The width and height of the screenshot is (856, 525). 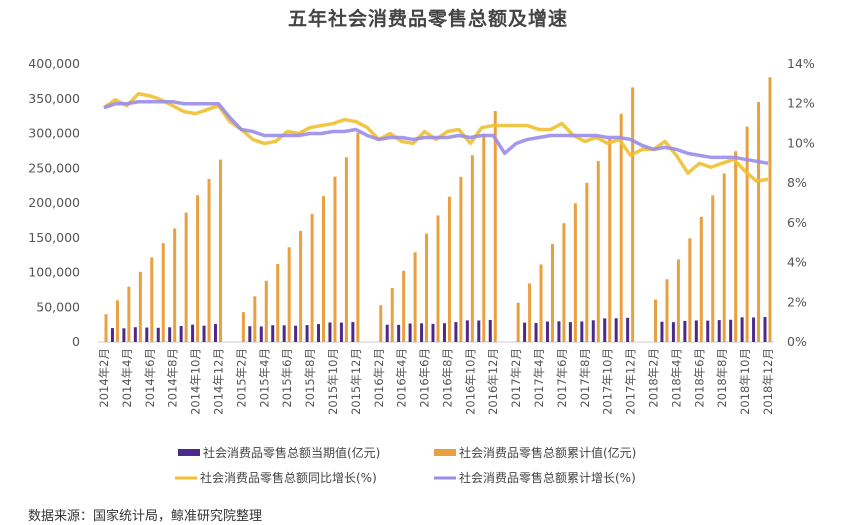 What do you see at coordinates (54, 237) in the screenshot?
I see `y-left-tick-label: 150,000` at bounding box center [54, 237].